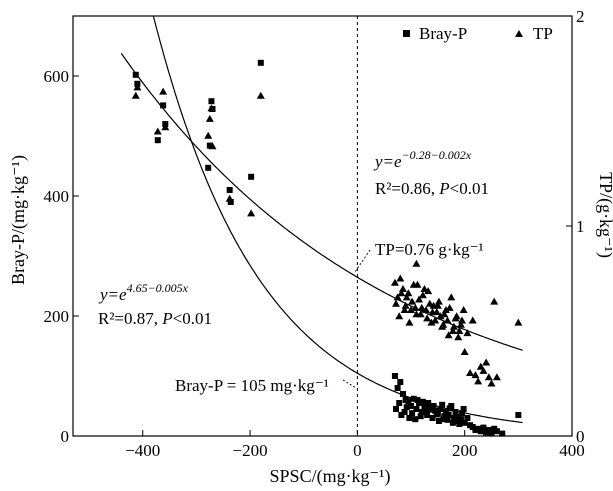 This screenshot has width=613, height=491. I want to click on y-left-tick-label: 600, so click(57, 76).